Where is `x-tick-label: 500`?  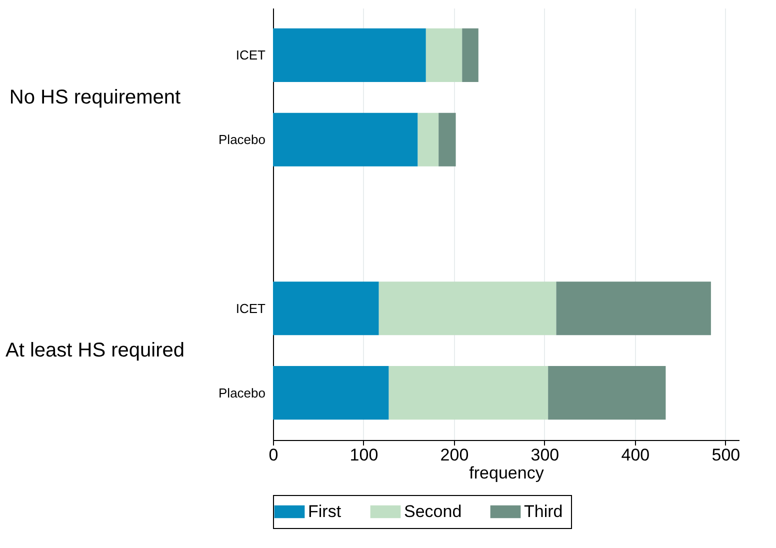
x-tick-label: 500 is located at coordinates (726, 455).